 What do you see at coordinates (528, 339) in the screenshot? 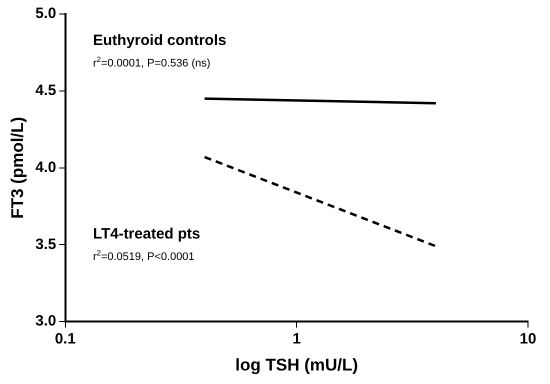
I see `x-tick-label: 10` at bounding box center [528, 339].